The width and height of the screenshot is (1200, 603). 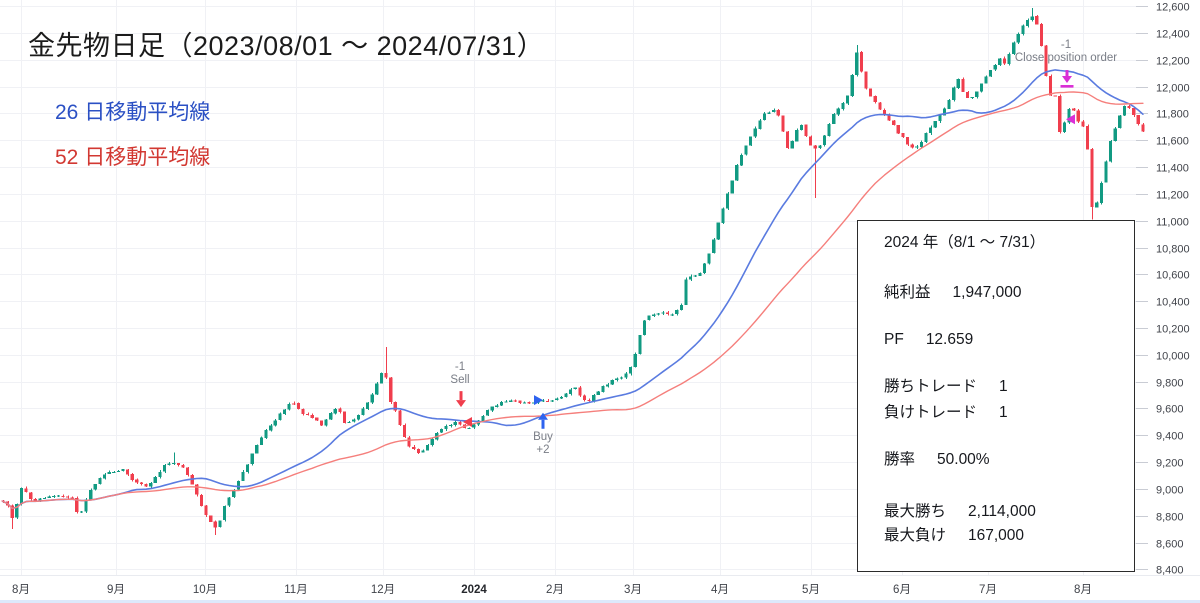 I want to click on stats-row: 負けトレード 1, so click(x=1009, y=413).